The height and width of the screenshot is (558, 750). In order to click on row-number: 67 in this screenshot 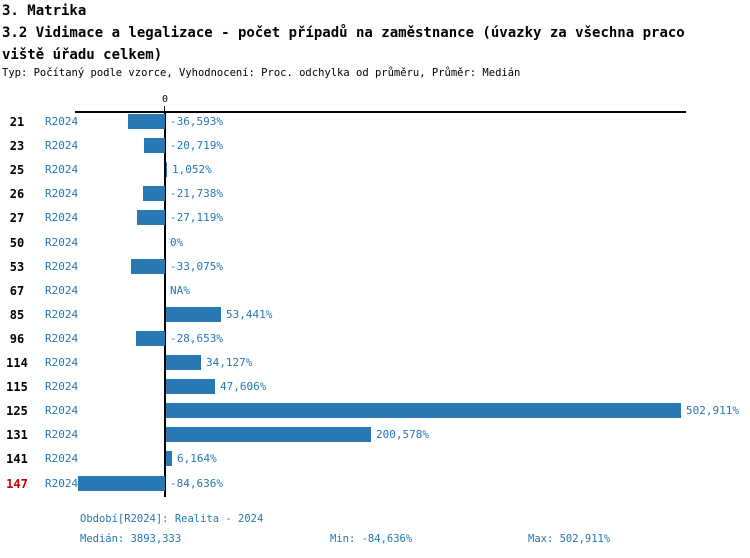, I will do `click(17, 291)`.